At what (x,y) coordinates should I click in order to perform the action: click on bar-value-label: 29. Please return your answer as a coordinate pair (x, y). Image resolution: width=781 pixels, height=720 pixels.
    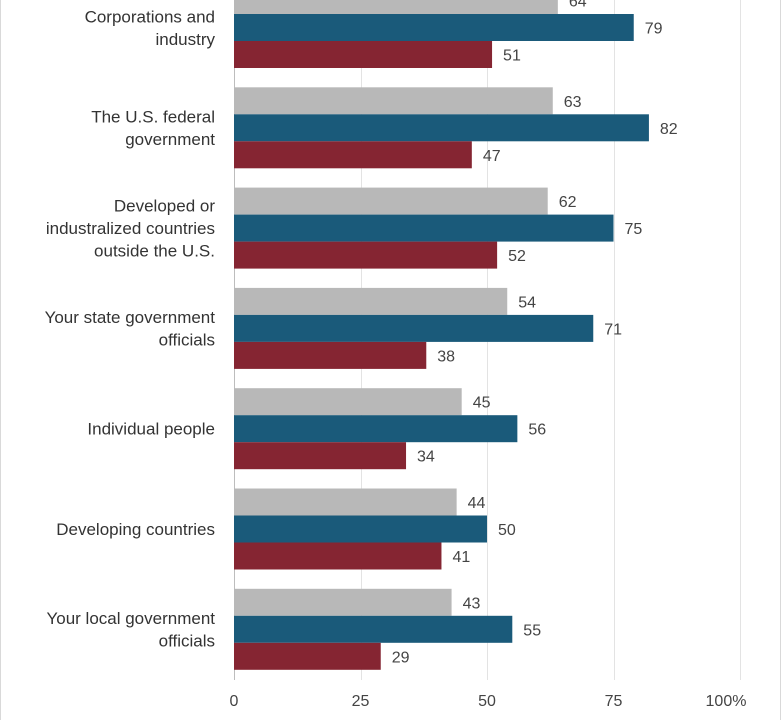
    Looking at the image, I should click on (401, 657).